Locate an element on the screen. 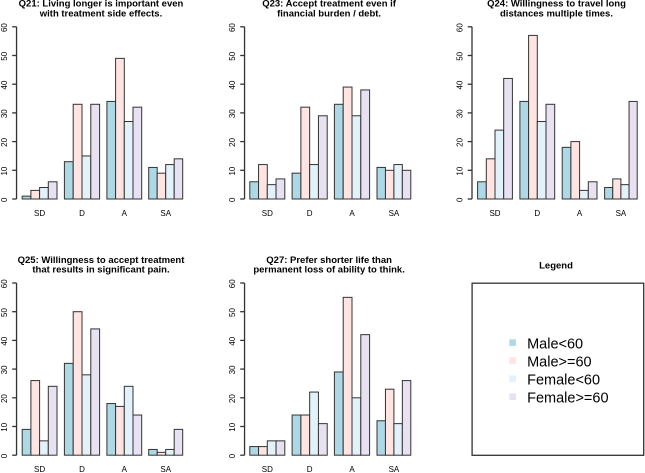 The width and height of the screenshot is (645, 473). svg-text: Legend is located at coordinates (556, 266).